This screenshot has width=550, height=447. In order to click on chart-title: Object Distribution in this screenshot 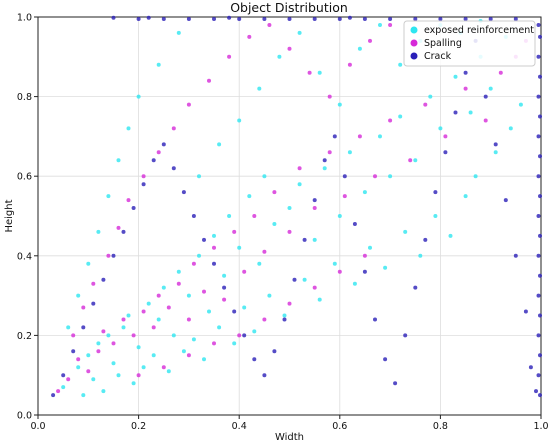, I will do `click(289, 7)`.